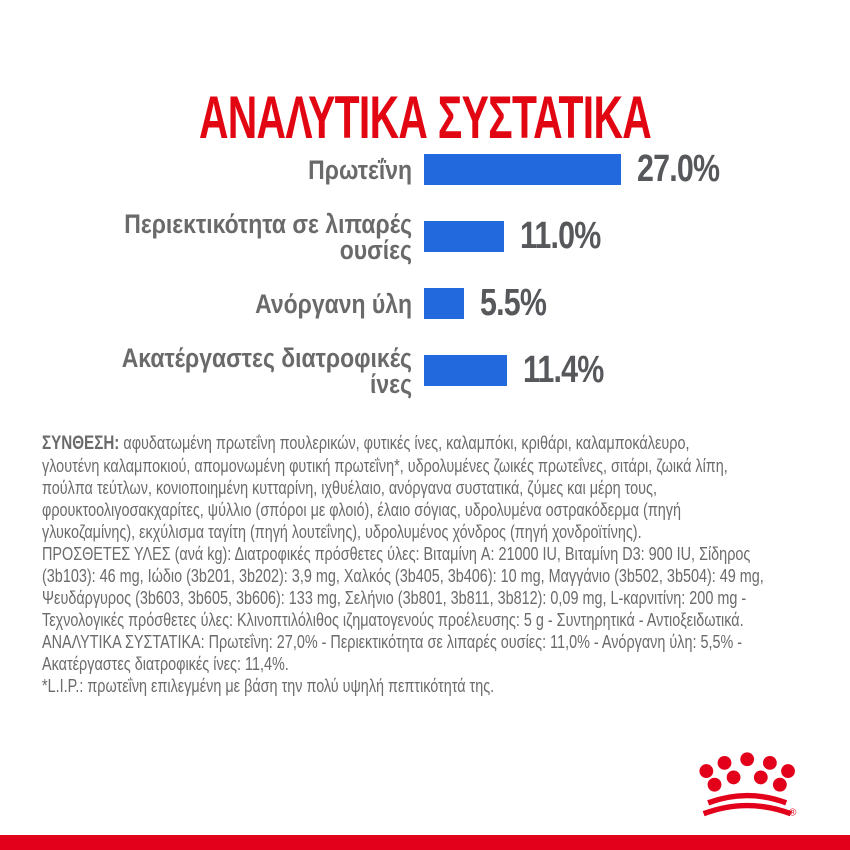  I want to click on body-text-line-content: Ακατέργαστες διατροφικές ίνες: 11,4%., so click(165, 664).